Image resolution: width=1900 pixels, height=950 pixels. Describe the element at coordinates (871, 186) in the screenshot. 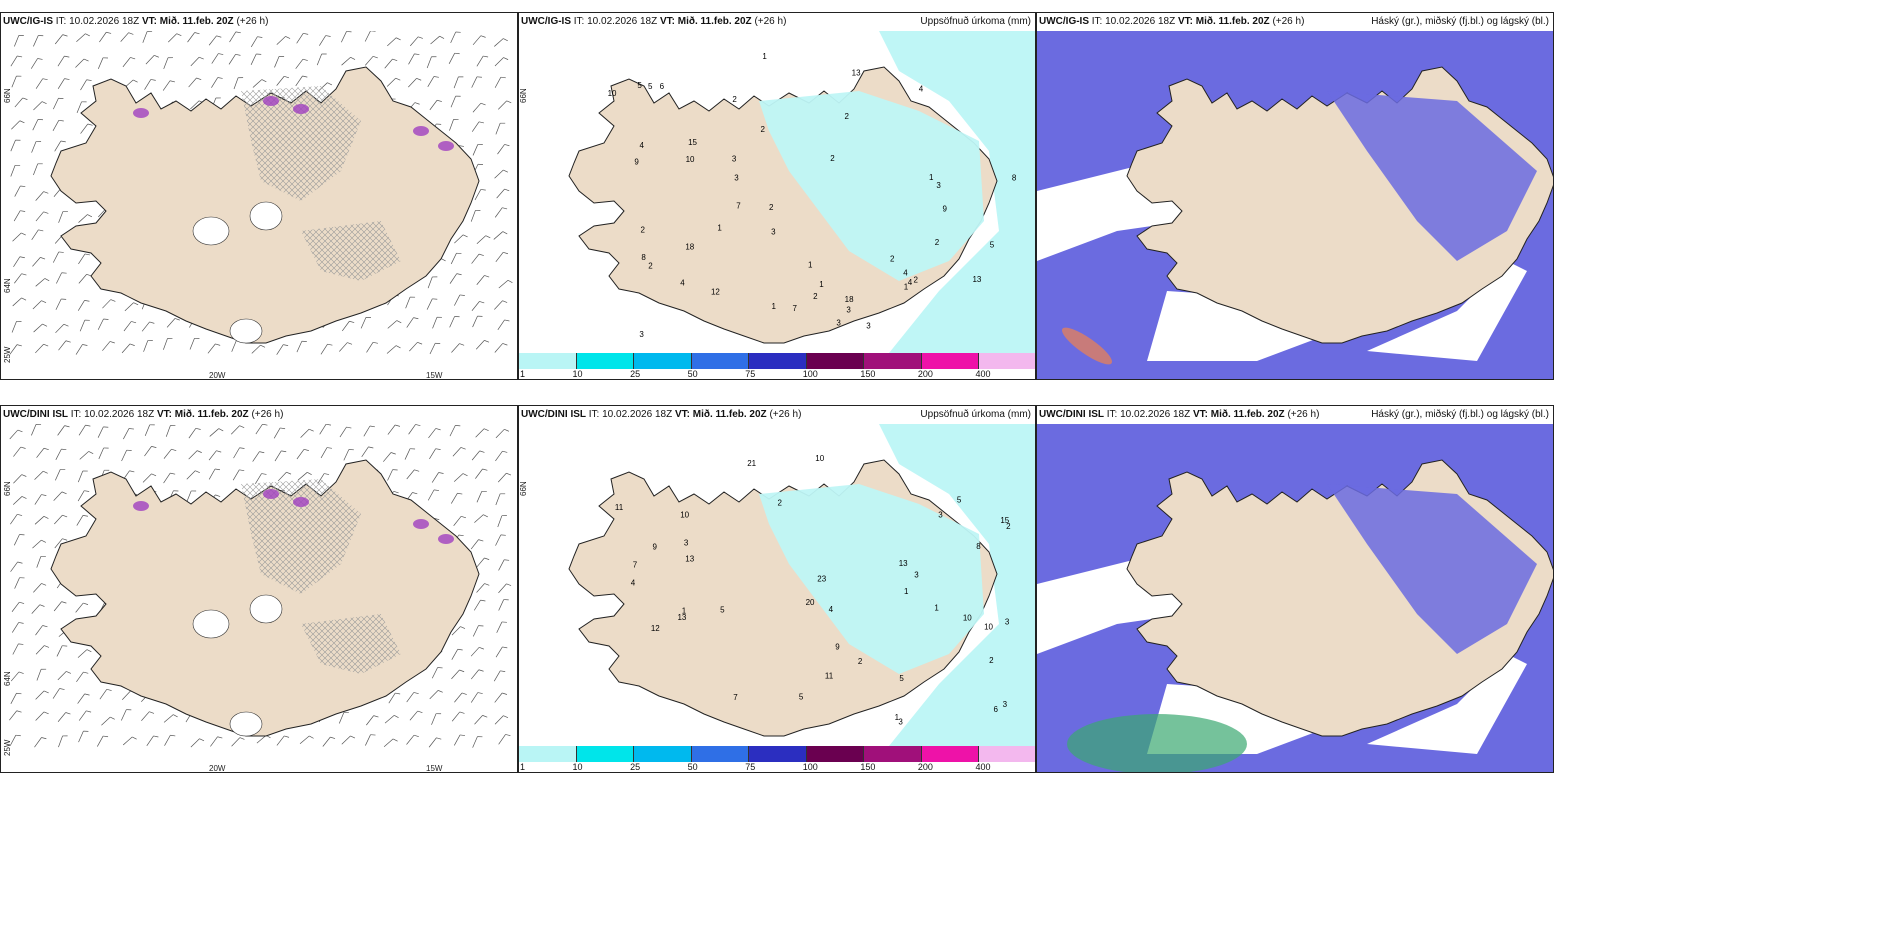

I see `precip-land-area` at that location.